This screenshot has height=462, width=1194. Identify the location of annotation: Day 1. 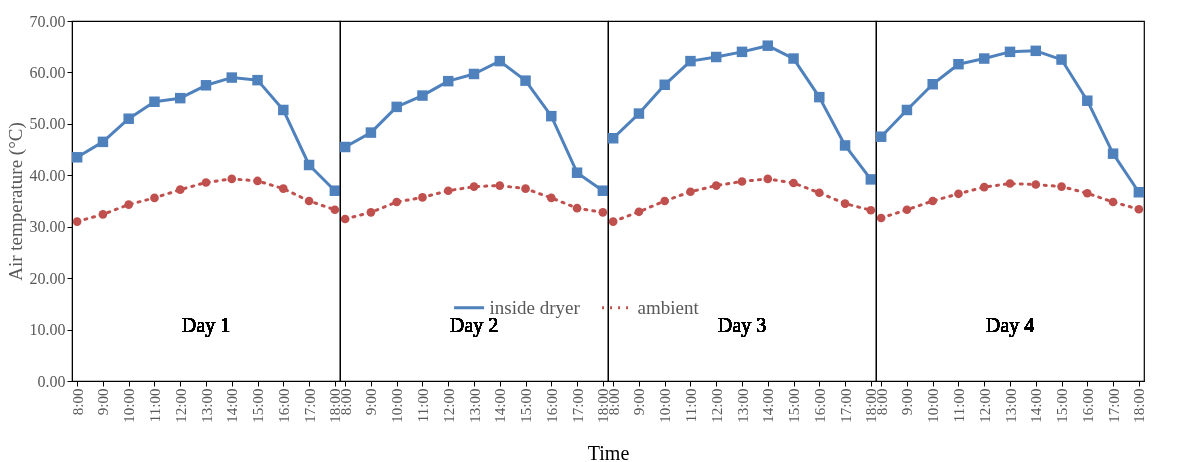
(206, 325).